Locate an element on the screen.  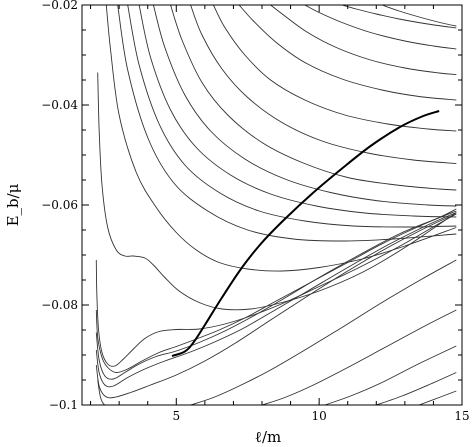
y-axis-label: E_b/μ is located at coordinates (13, 204).